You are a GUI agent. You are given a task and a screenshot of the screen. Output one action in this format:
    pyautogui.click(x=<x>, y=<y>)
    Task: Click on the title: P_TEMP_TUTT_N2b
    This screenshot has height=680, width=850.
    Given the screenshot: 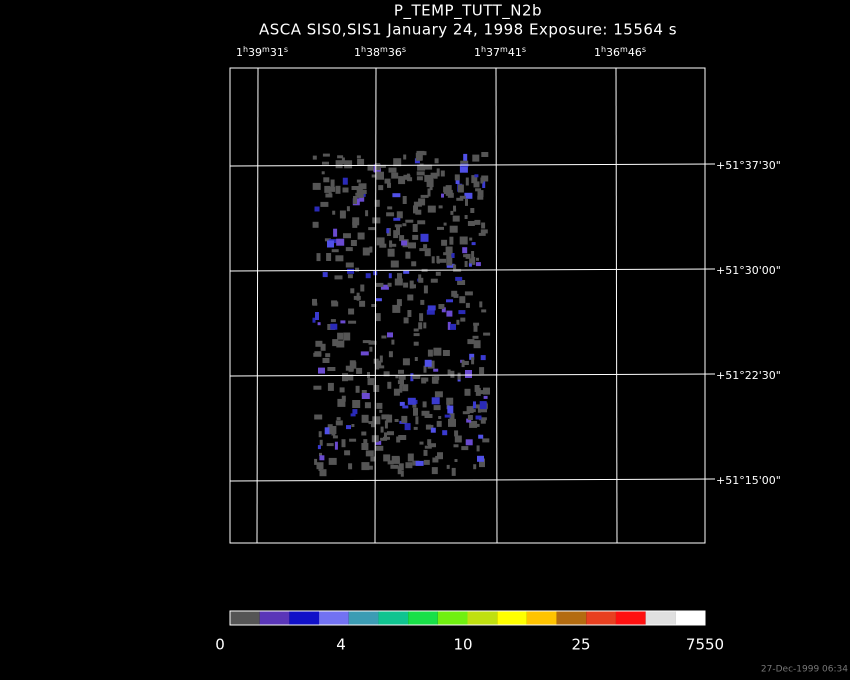 What is the action you would take?
    pyautogui.click(x=468, y=11)
    